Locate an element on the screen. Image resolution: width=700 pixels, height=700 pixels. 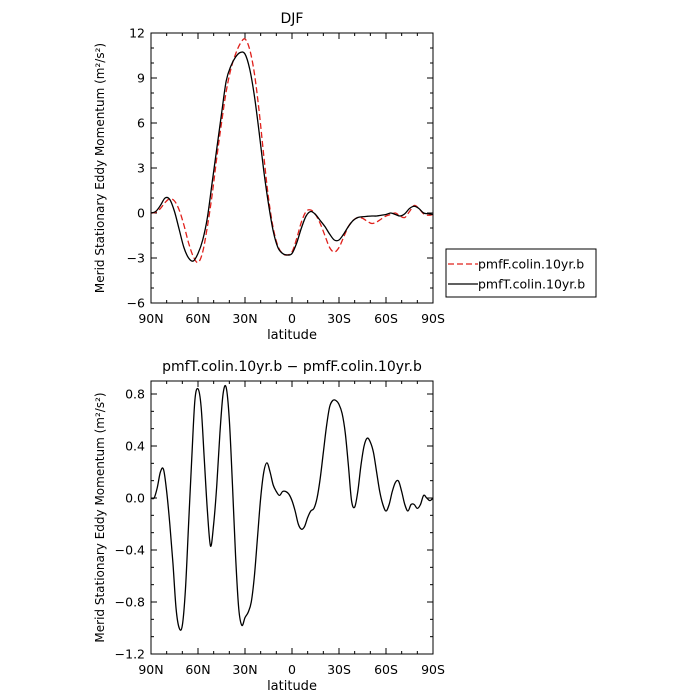
y-tick-label: 3 is located at coordinates (141, 168).